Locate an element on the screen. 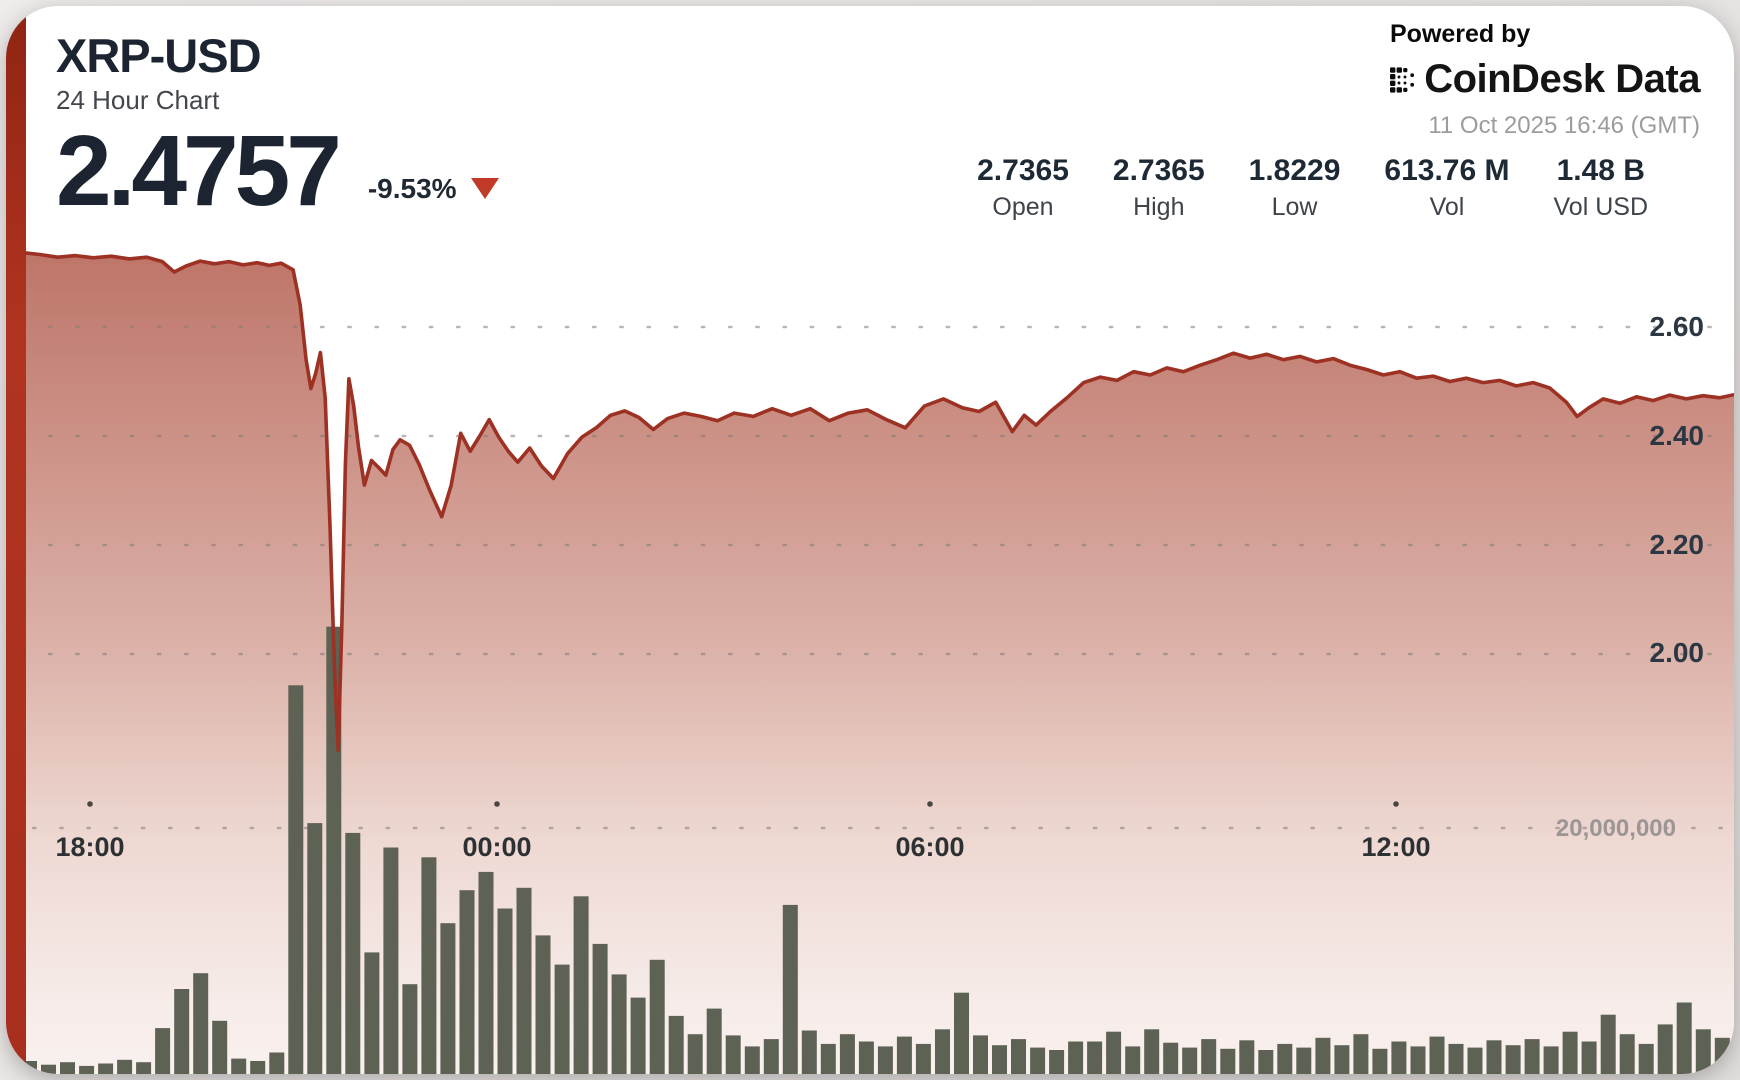 This screenshot has width=1740, height=1080. stat-low: 1.8229 Low is located at coordinates (1295, 188).